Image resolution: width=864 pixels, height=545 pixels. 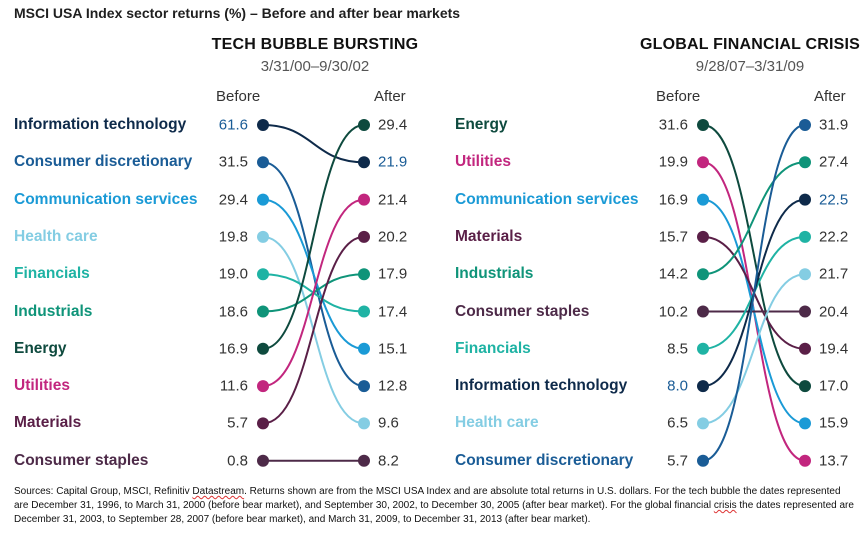 I want to click on p1-line-utilities, so click(x=313, y=293).